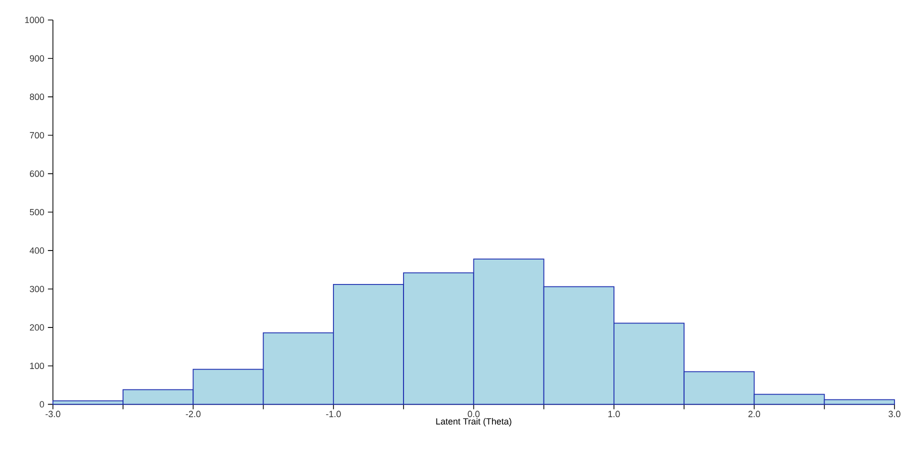  I want to click on x-tick-label: 0.0, so click(474, 414).